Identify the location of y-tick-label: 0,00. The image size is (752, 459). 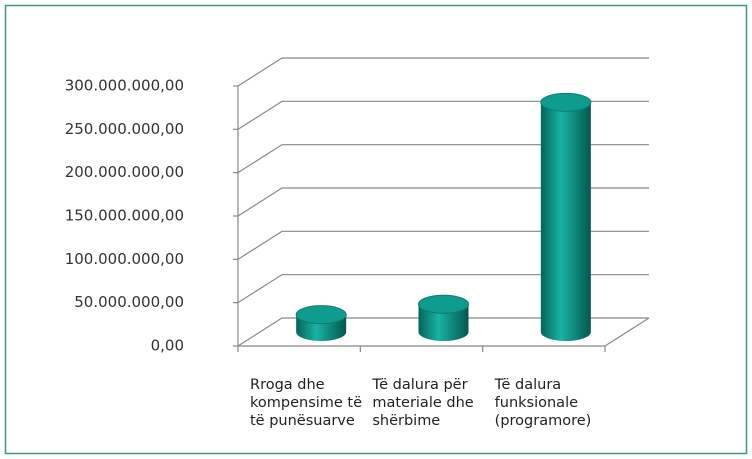
(167, 346).